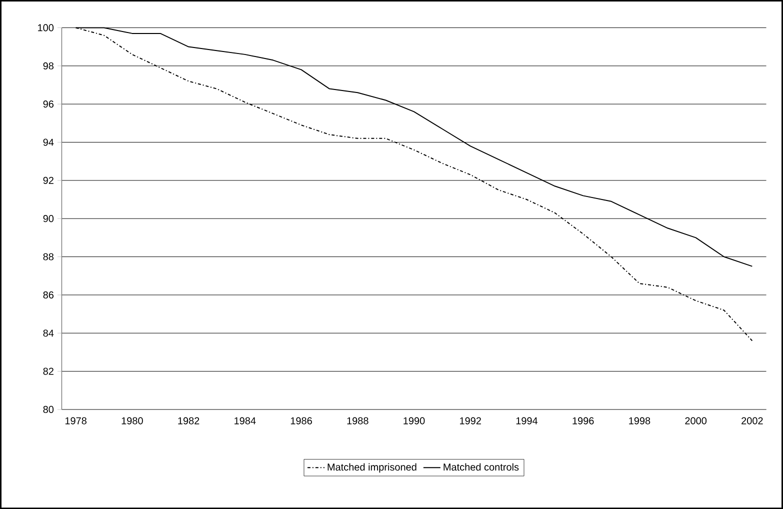  What do you see at coordinates (48, 333) in the screenshot?
I see `y-tick-label: 84` at bounding box center [48, 333].